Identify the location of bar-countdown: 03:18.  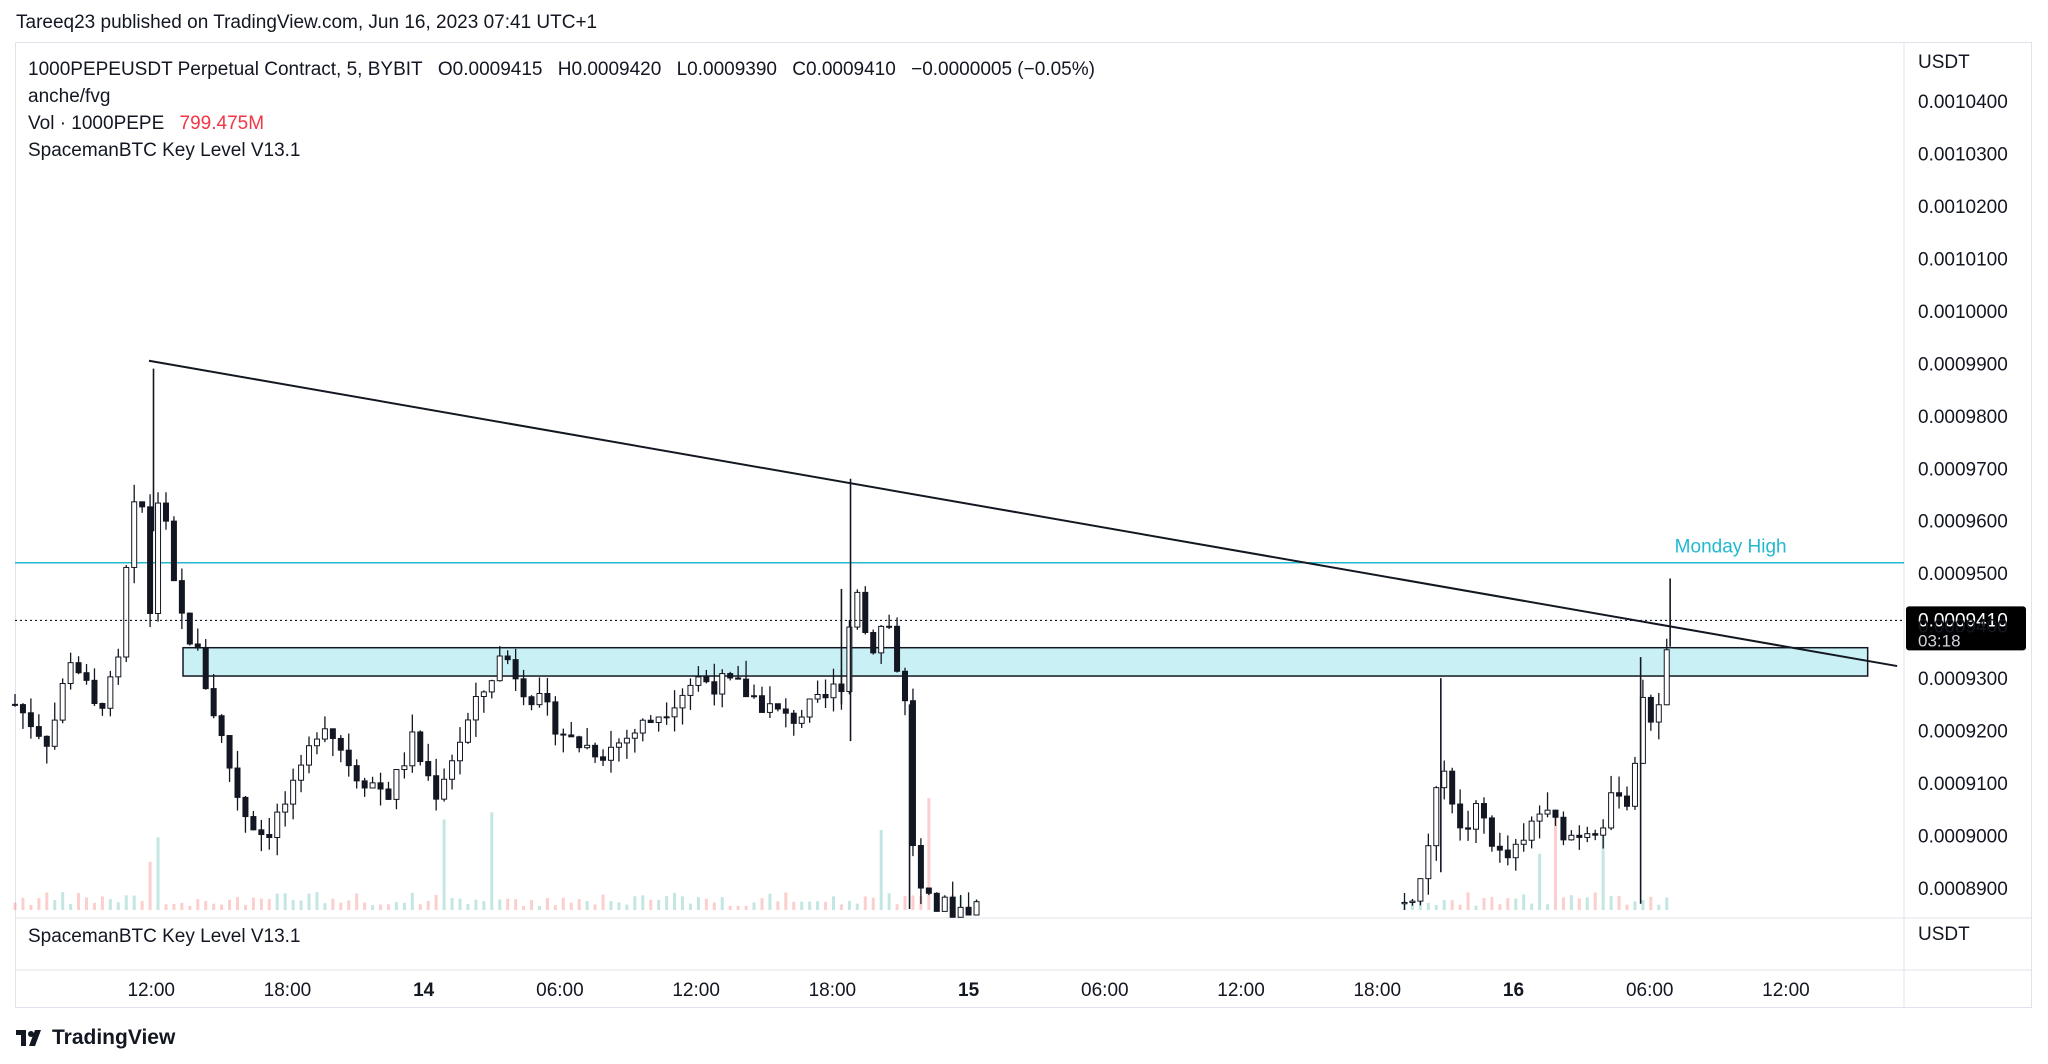
(1939, 640).